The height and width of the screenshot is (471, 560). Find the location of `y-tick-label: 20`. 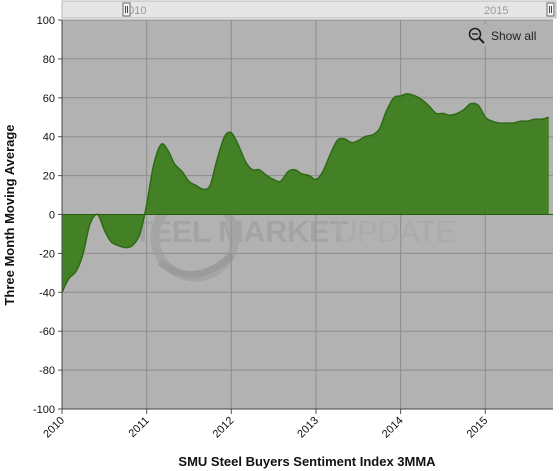

y-tick-label: 20 is located at coordinates (49, 177).